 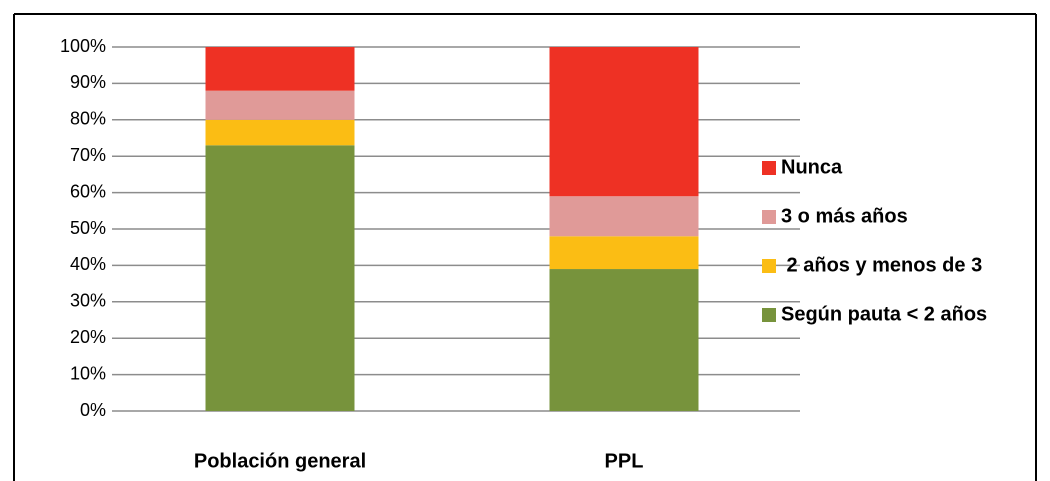 What do you see at coordinates (88, 373) in the screenshot?
I see `y-tick-label: 10%` at bounding box center [88, 373].